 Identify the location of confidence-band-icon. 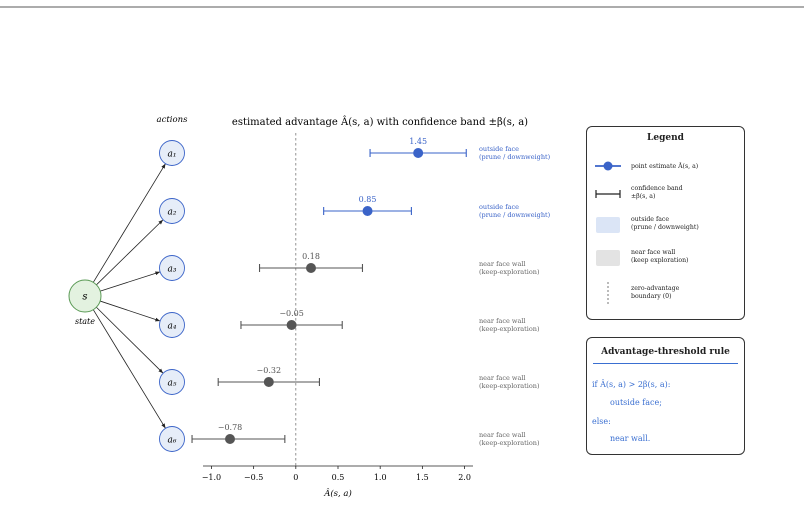
(608, 194).